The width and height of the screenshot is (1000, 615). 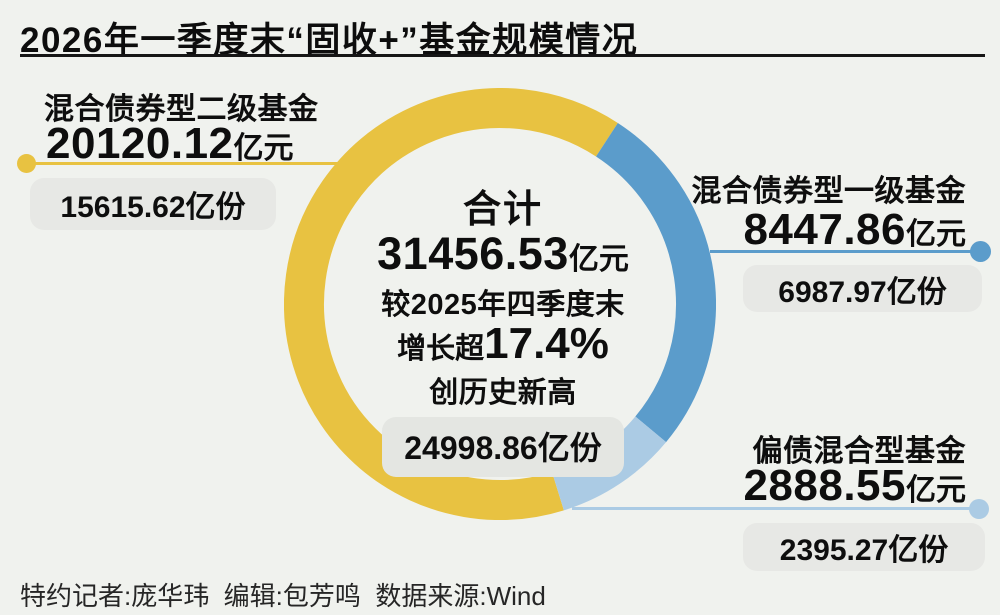 I want to click on total-growth-line: 增长超17.4%, so click(x=503, y=349).